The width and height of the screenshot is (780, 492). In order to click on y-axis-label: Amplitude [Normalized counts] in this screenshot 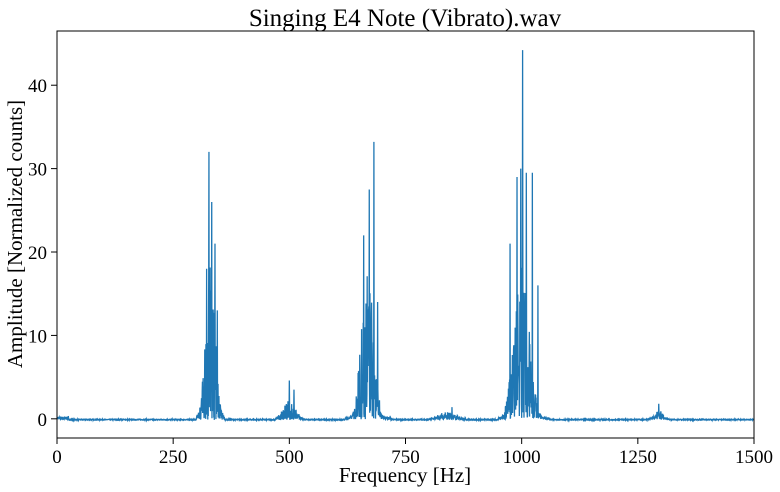, I will do `click(15, 234)`.